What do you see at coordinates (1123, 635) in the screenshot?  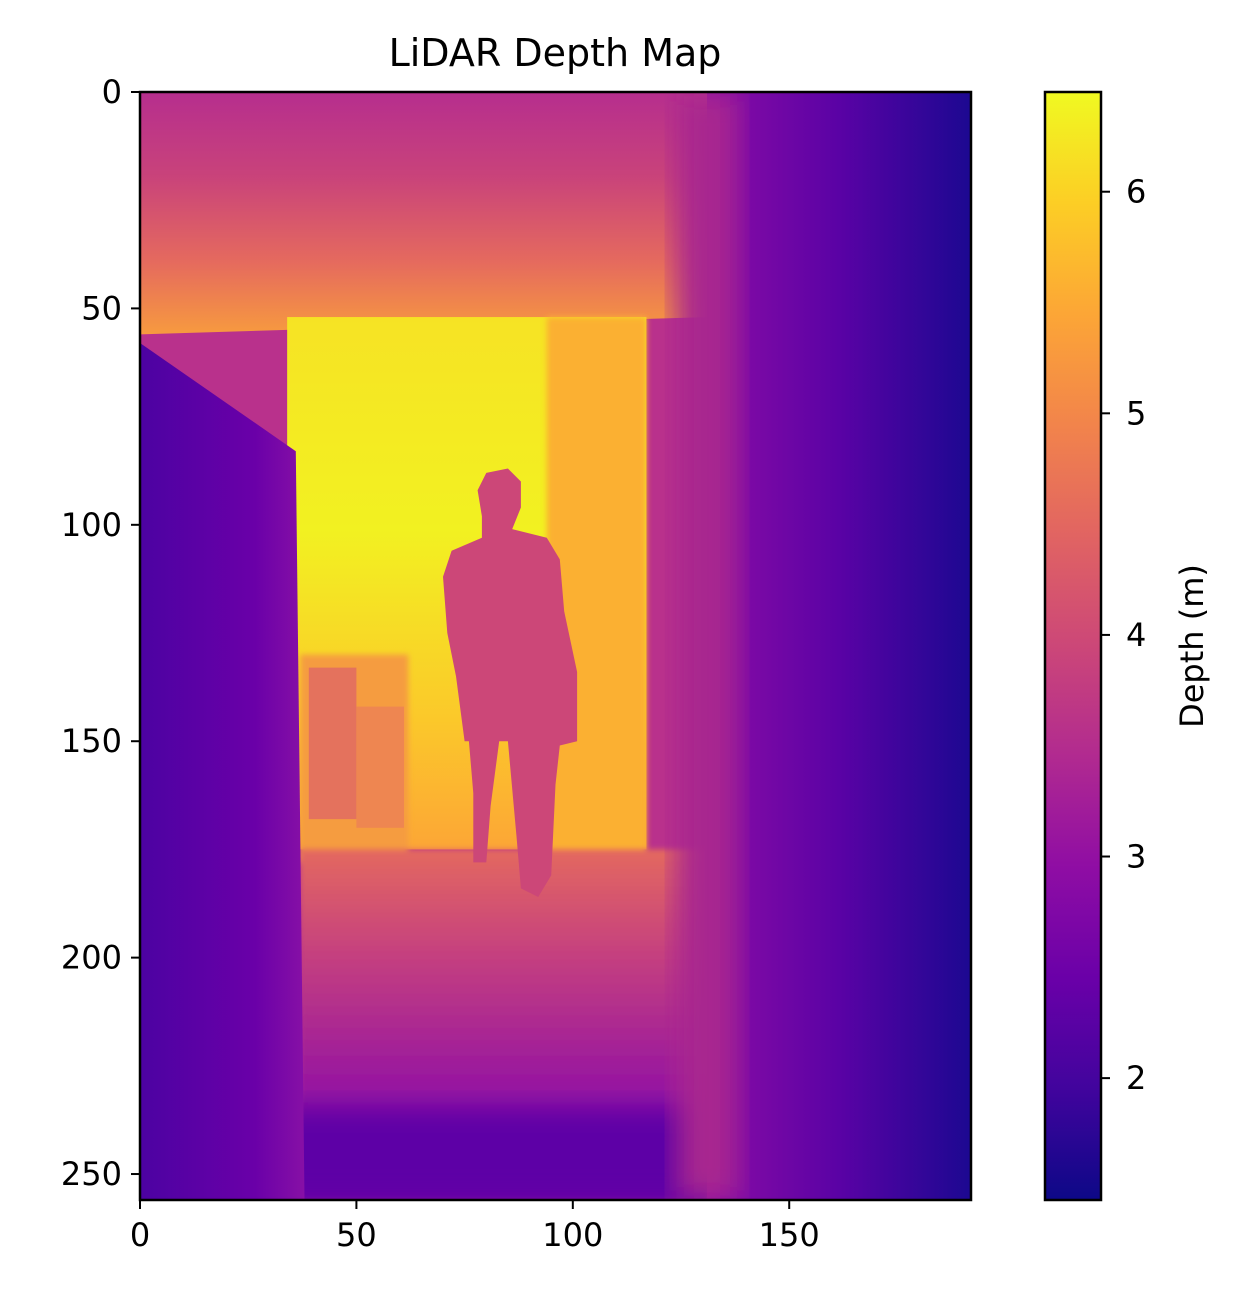 I see `colorbar-axis: 2 3 4 5 6` at bounding box center [1123, 635].